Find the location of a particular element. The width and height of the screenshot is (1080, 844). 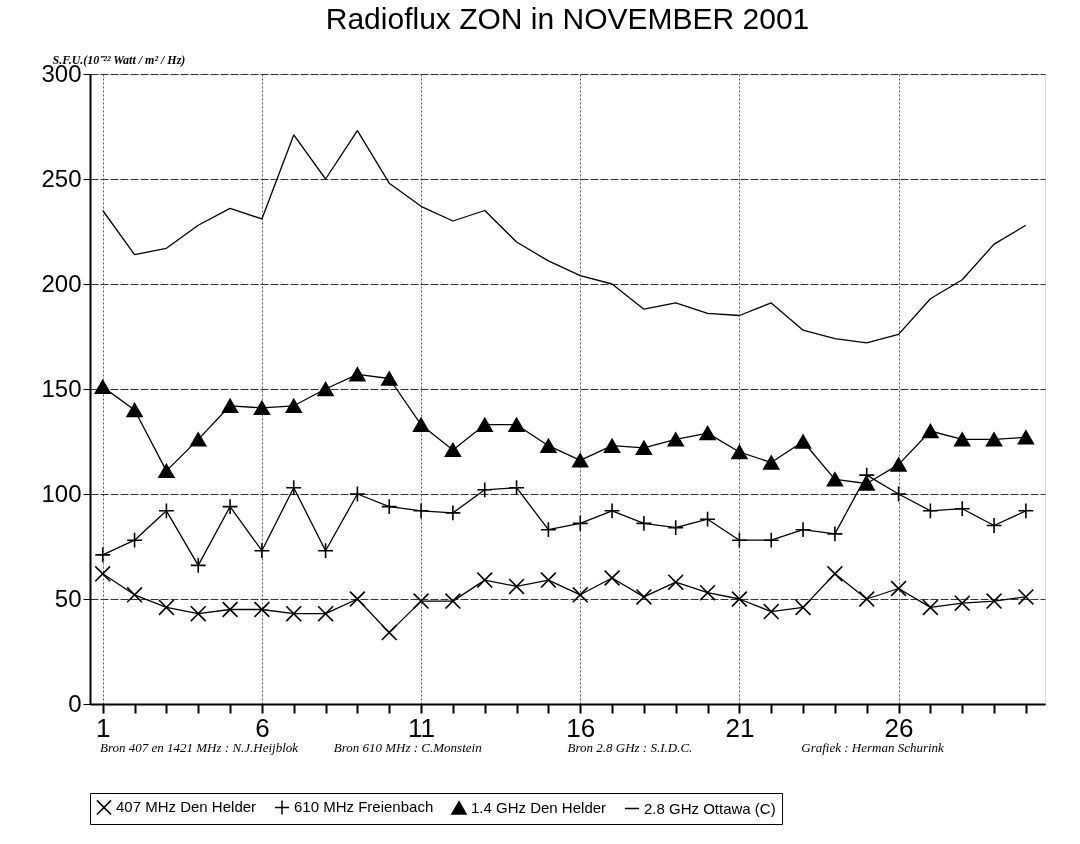

text: Bron 610 MHz : C.Monstein is located at coordinates (407, 747).